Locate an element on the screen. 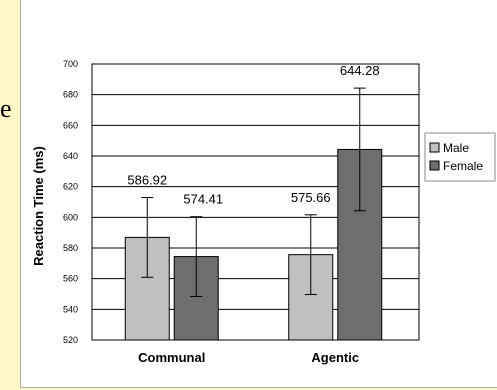 The image size is (497, 390). y-tick-labels: 520 540 560 580 600 620 640 660 680 700 is located at coordinates (70, 202).